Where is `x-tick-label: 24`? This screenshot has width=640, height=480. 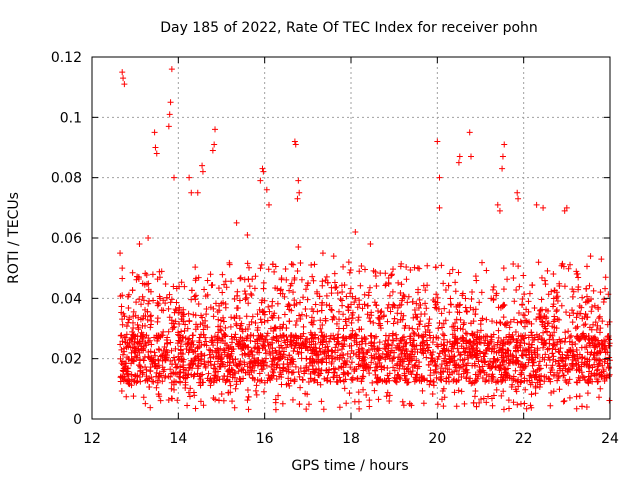
x-tick-label: 24 is located at coordinates (610, 439).